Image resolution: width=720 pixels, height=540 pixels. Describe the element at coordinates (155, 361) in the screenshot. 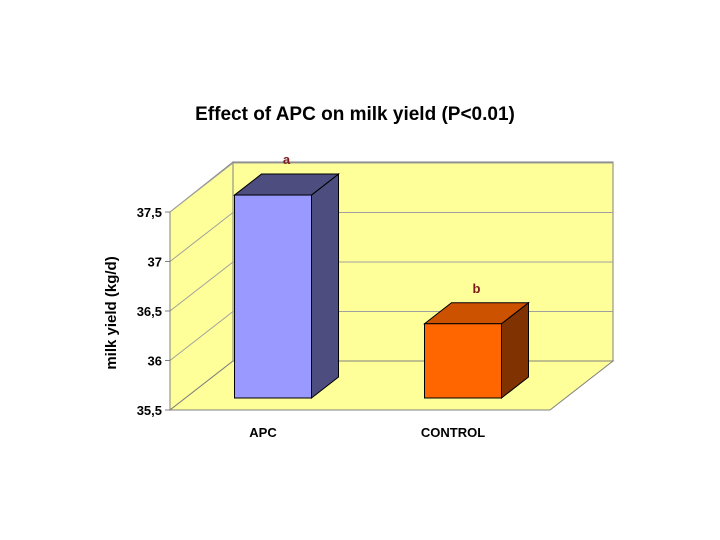

I see `y-tick-label: 36` at that location.